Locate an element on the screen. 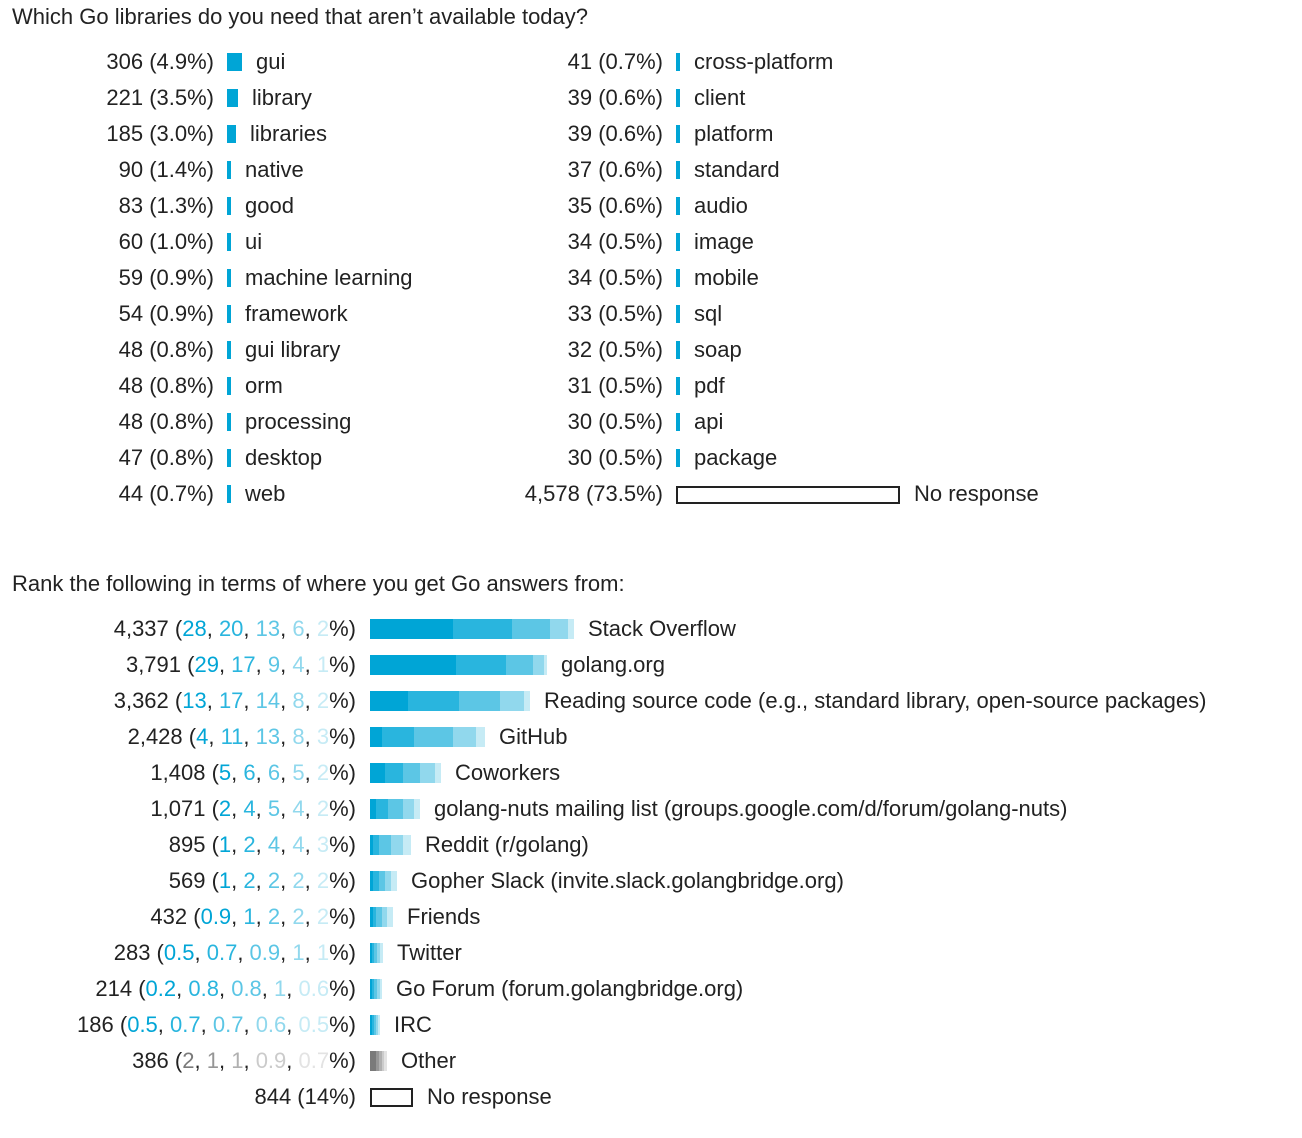 The height and width of the screenshot is (1138, 1302). rank-4-value: 2 is located at coordinates (298, 916).